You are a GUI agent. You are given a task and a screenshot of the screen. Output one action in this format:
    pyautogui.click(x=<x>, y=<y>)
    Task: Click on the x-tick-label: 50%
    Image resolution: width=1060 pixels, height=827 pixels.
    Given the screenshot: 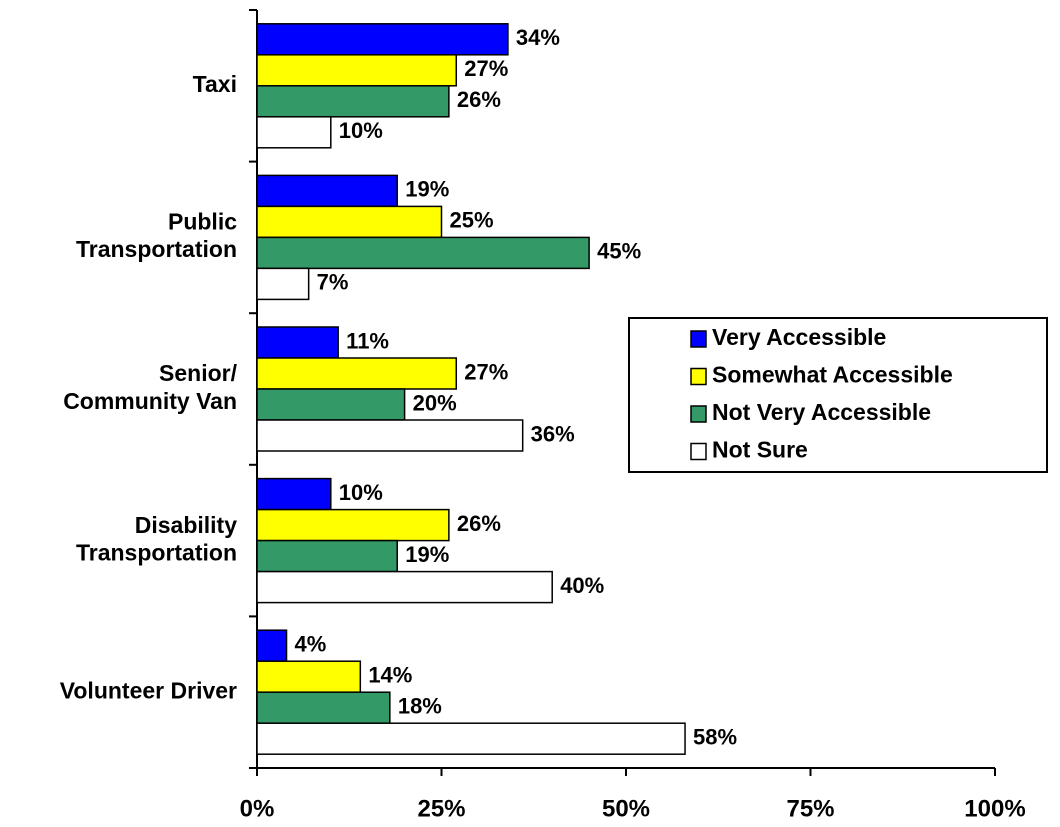 What is the action you would take?
    pyautogui.click(x=626, y=808)
    